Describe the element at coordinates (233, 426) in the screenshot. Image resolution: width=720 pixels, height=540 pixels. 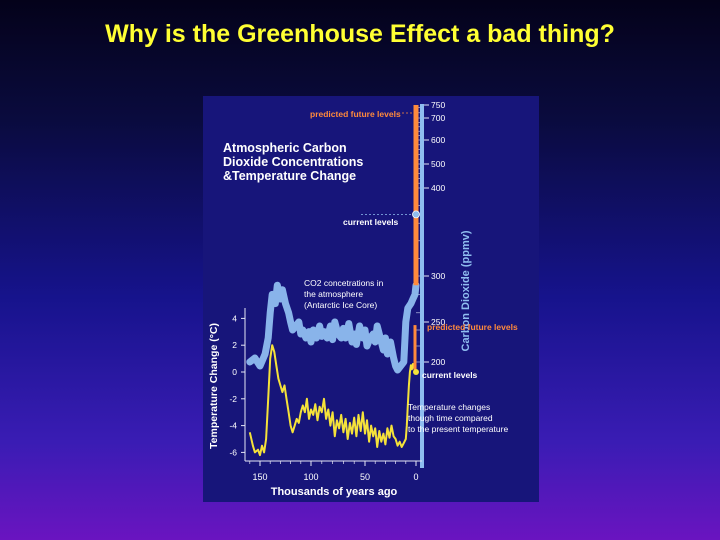
I see `temp-tick-label: -4` at that location.